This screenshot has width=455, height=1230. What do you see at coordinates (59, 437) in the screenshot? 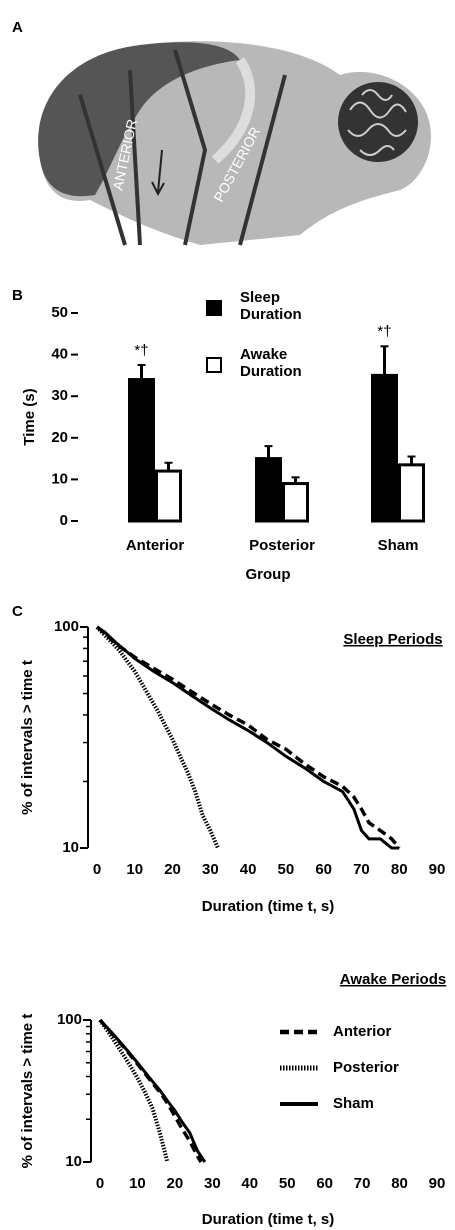
I see `y-tick-label: 20` at bounding box center [59, 437].